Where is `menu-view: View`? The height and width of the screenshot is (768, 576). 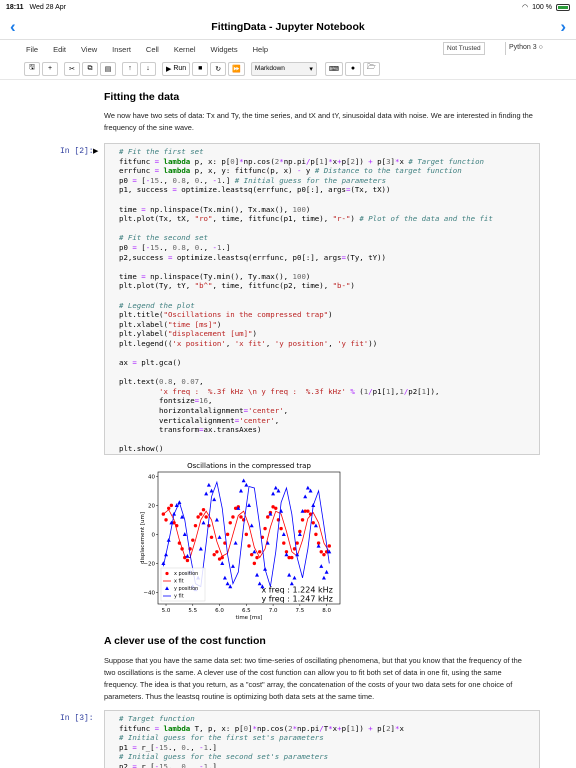
menu-view: View is located at coordinates (89, 49).